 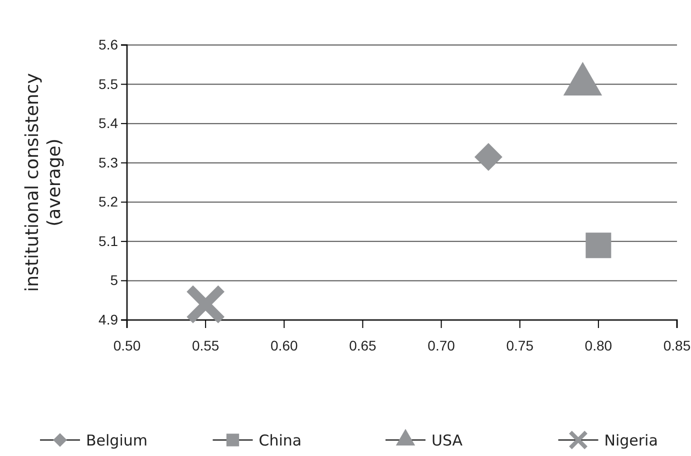 I want to click on y-tick-label: 5.3, so click(x=108, y=162).